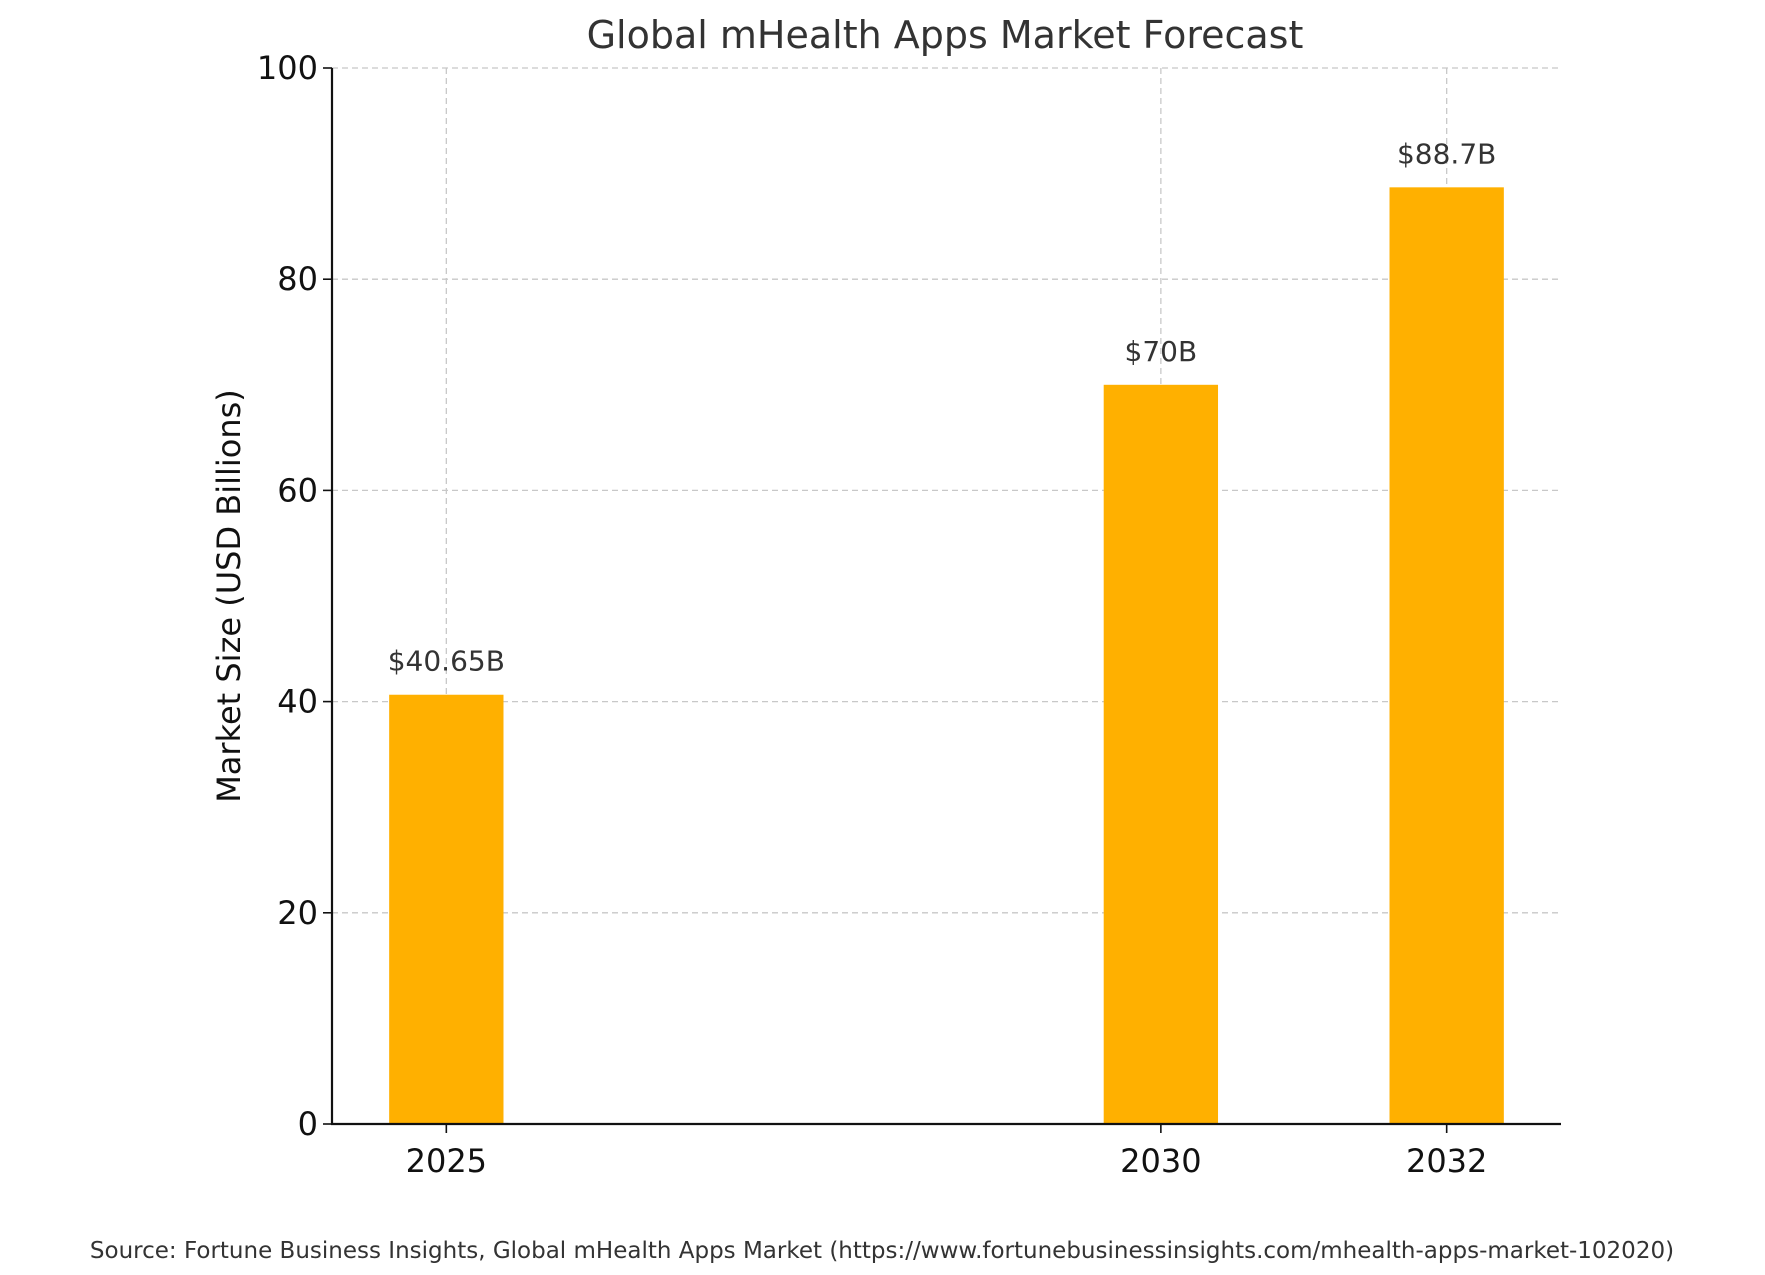 The height and width of the screenshot is (1275, 1765). What do you see at coordinates (446, 909) in the screenshot?
I see `bar-2025` at bounding box center [446, 909].